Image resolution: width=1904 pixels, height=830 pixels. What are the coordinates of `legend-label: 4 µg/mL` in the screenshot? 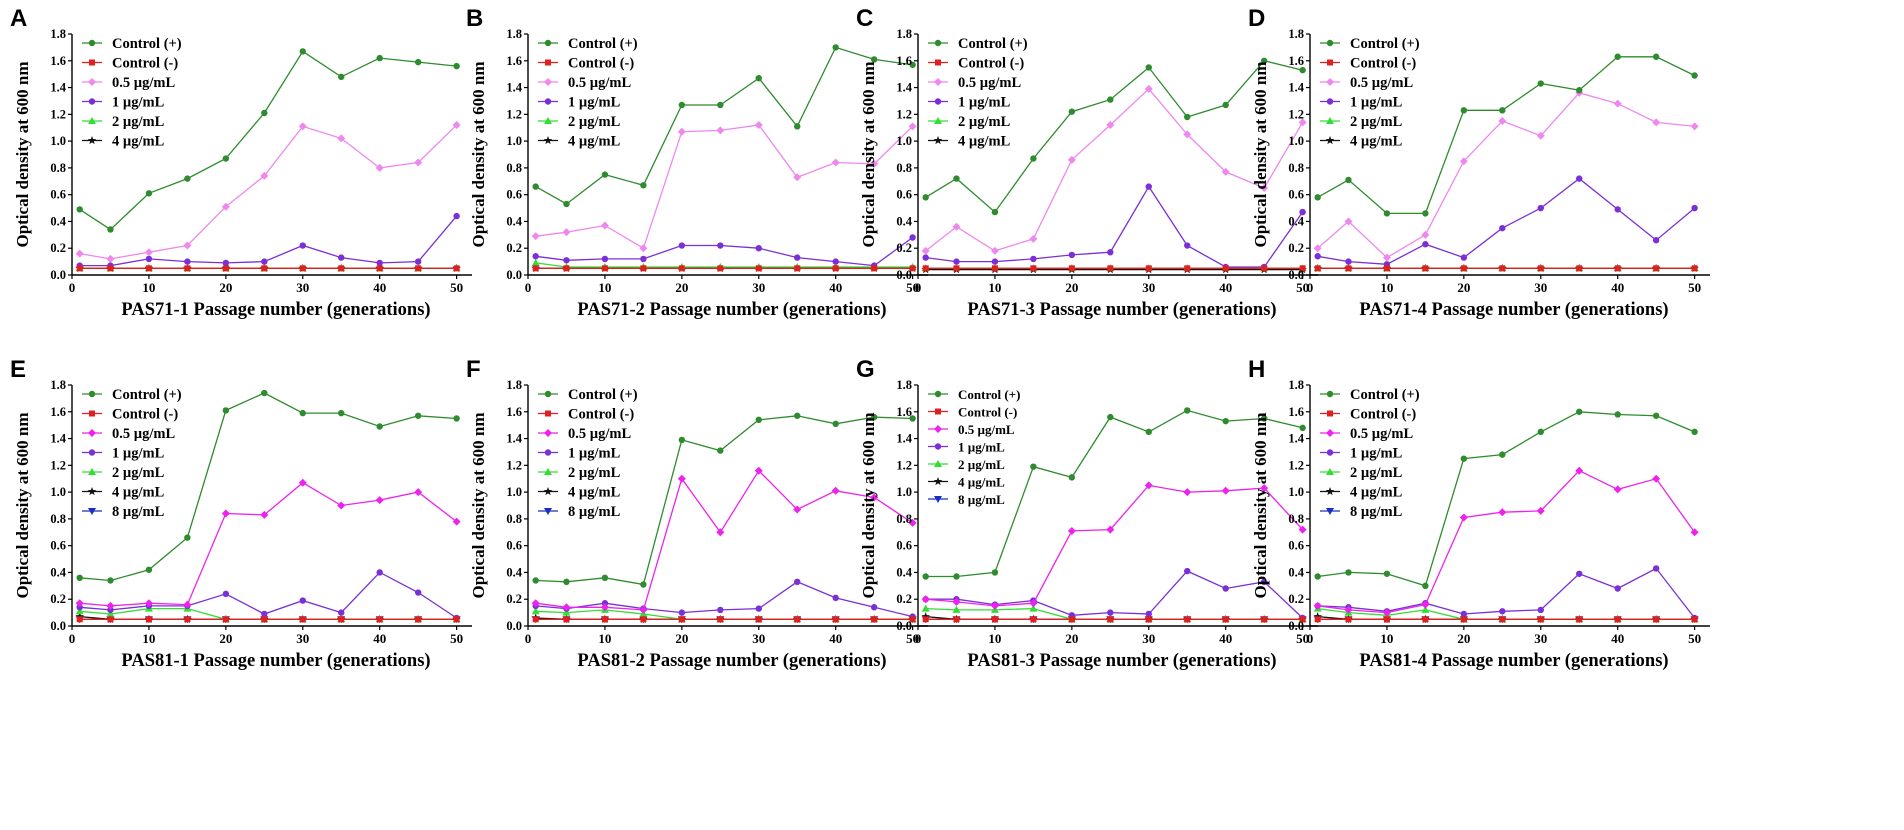 It's located at (984, 142).